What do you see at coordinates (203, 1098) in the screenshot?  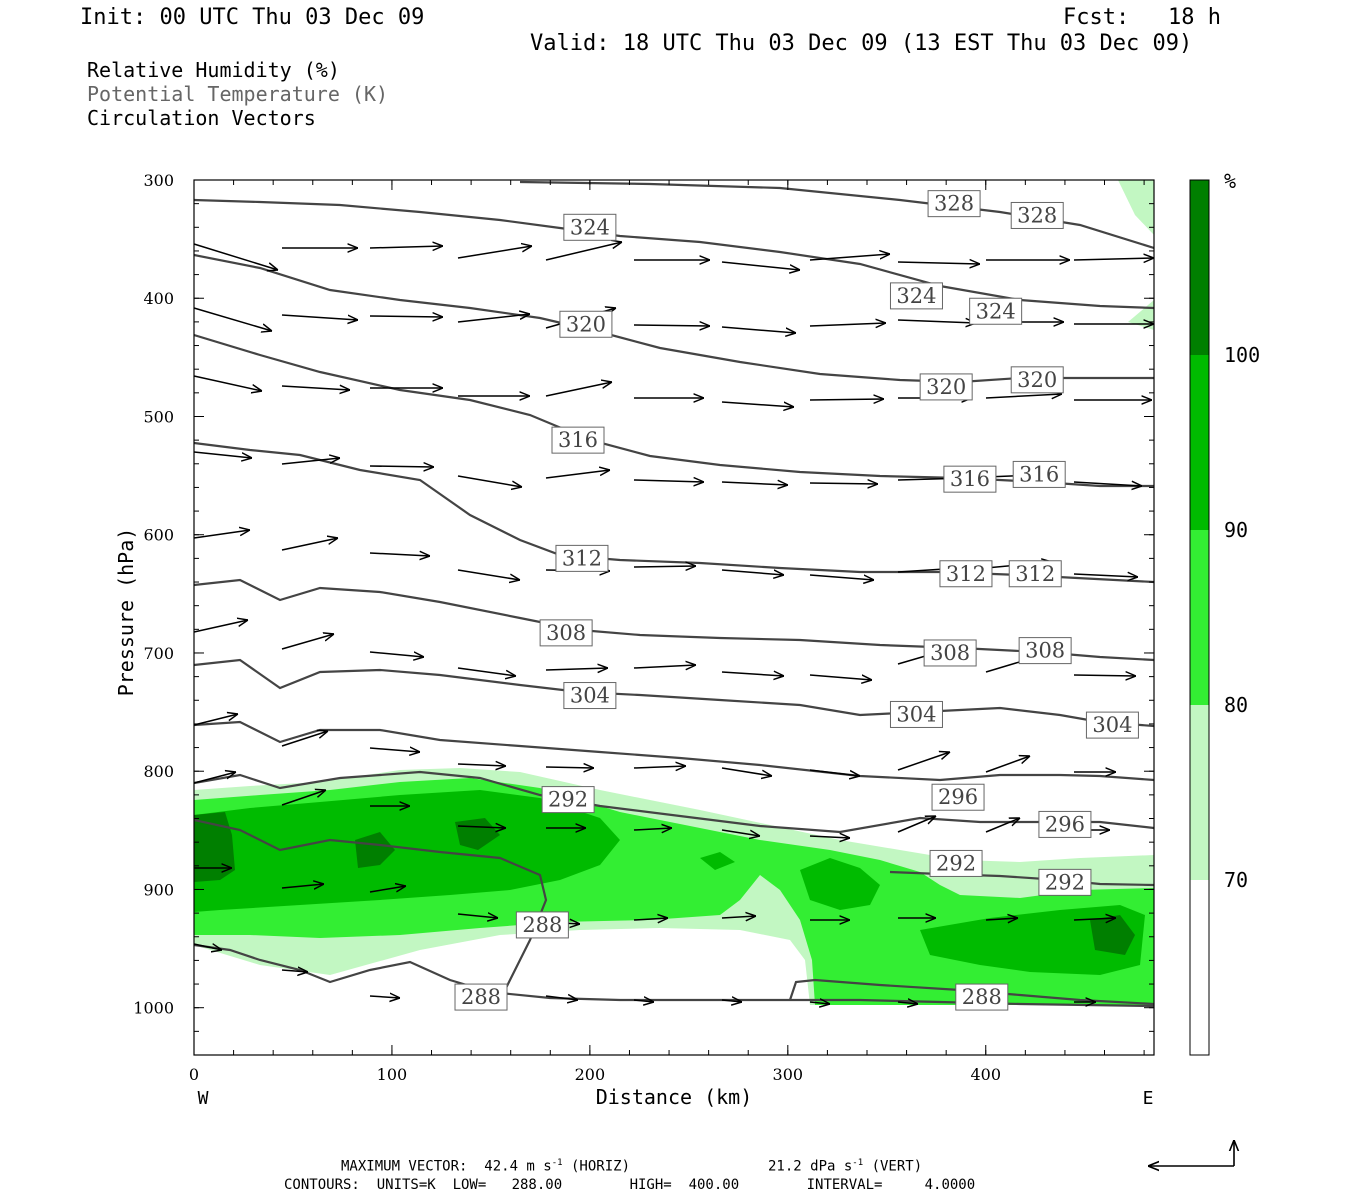 I see `x-west-label: W` at bounding box center [203, 1098].